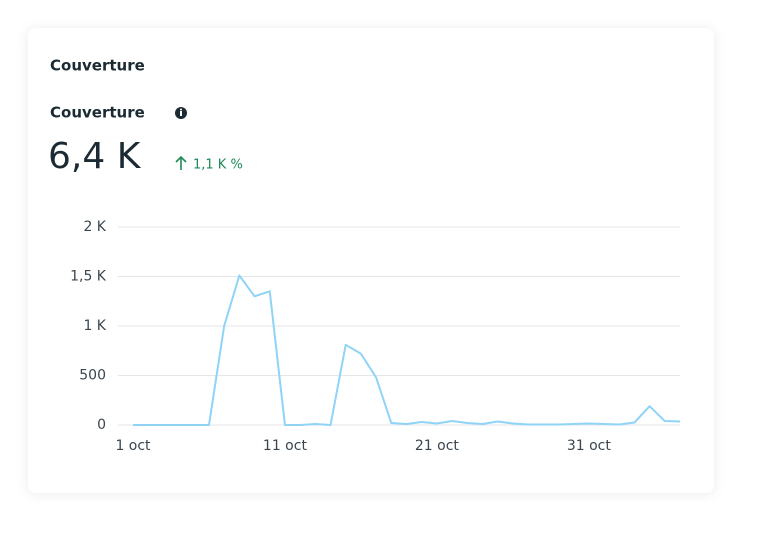 Image resolution: width=768 pixels, height=549 pixels. I want to click on y-tick-label: 0, so click(101, 425).